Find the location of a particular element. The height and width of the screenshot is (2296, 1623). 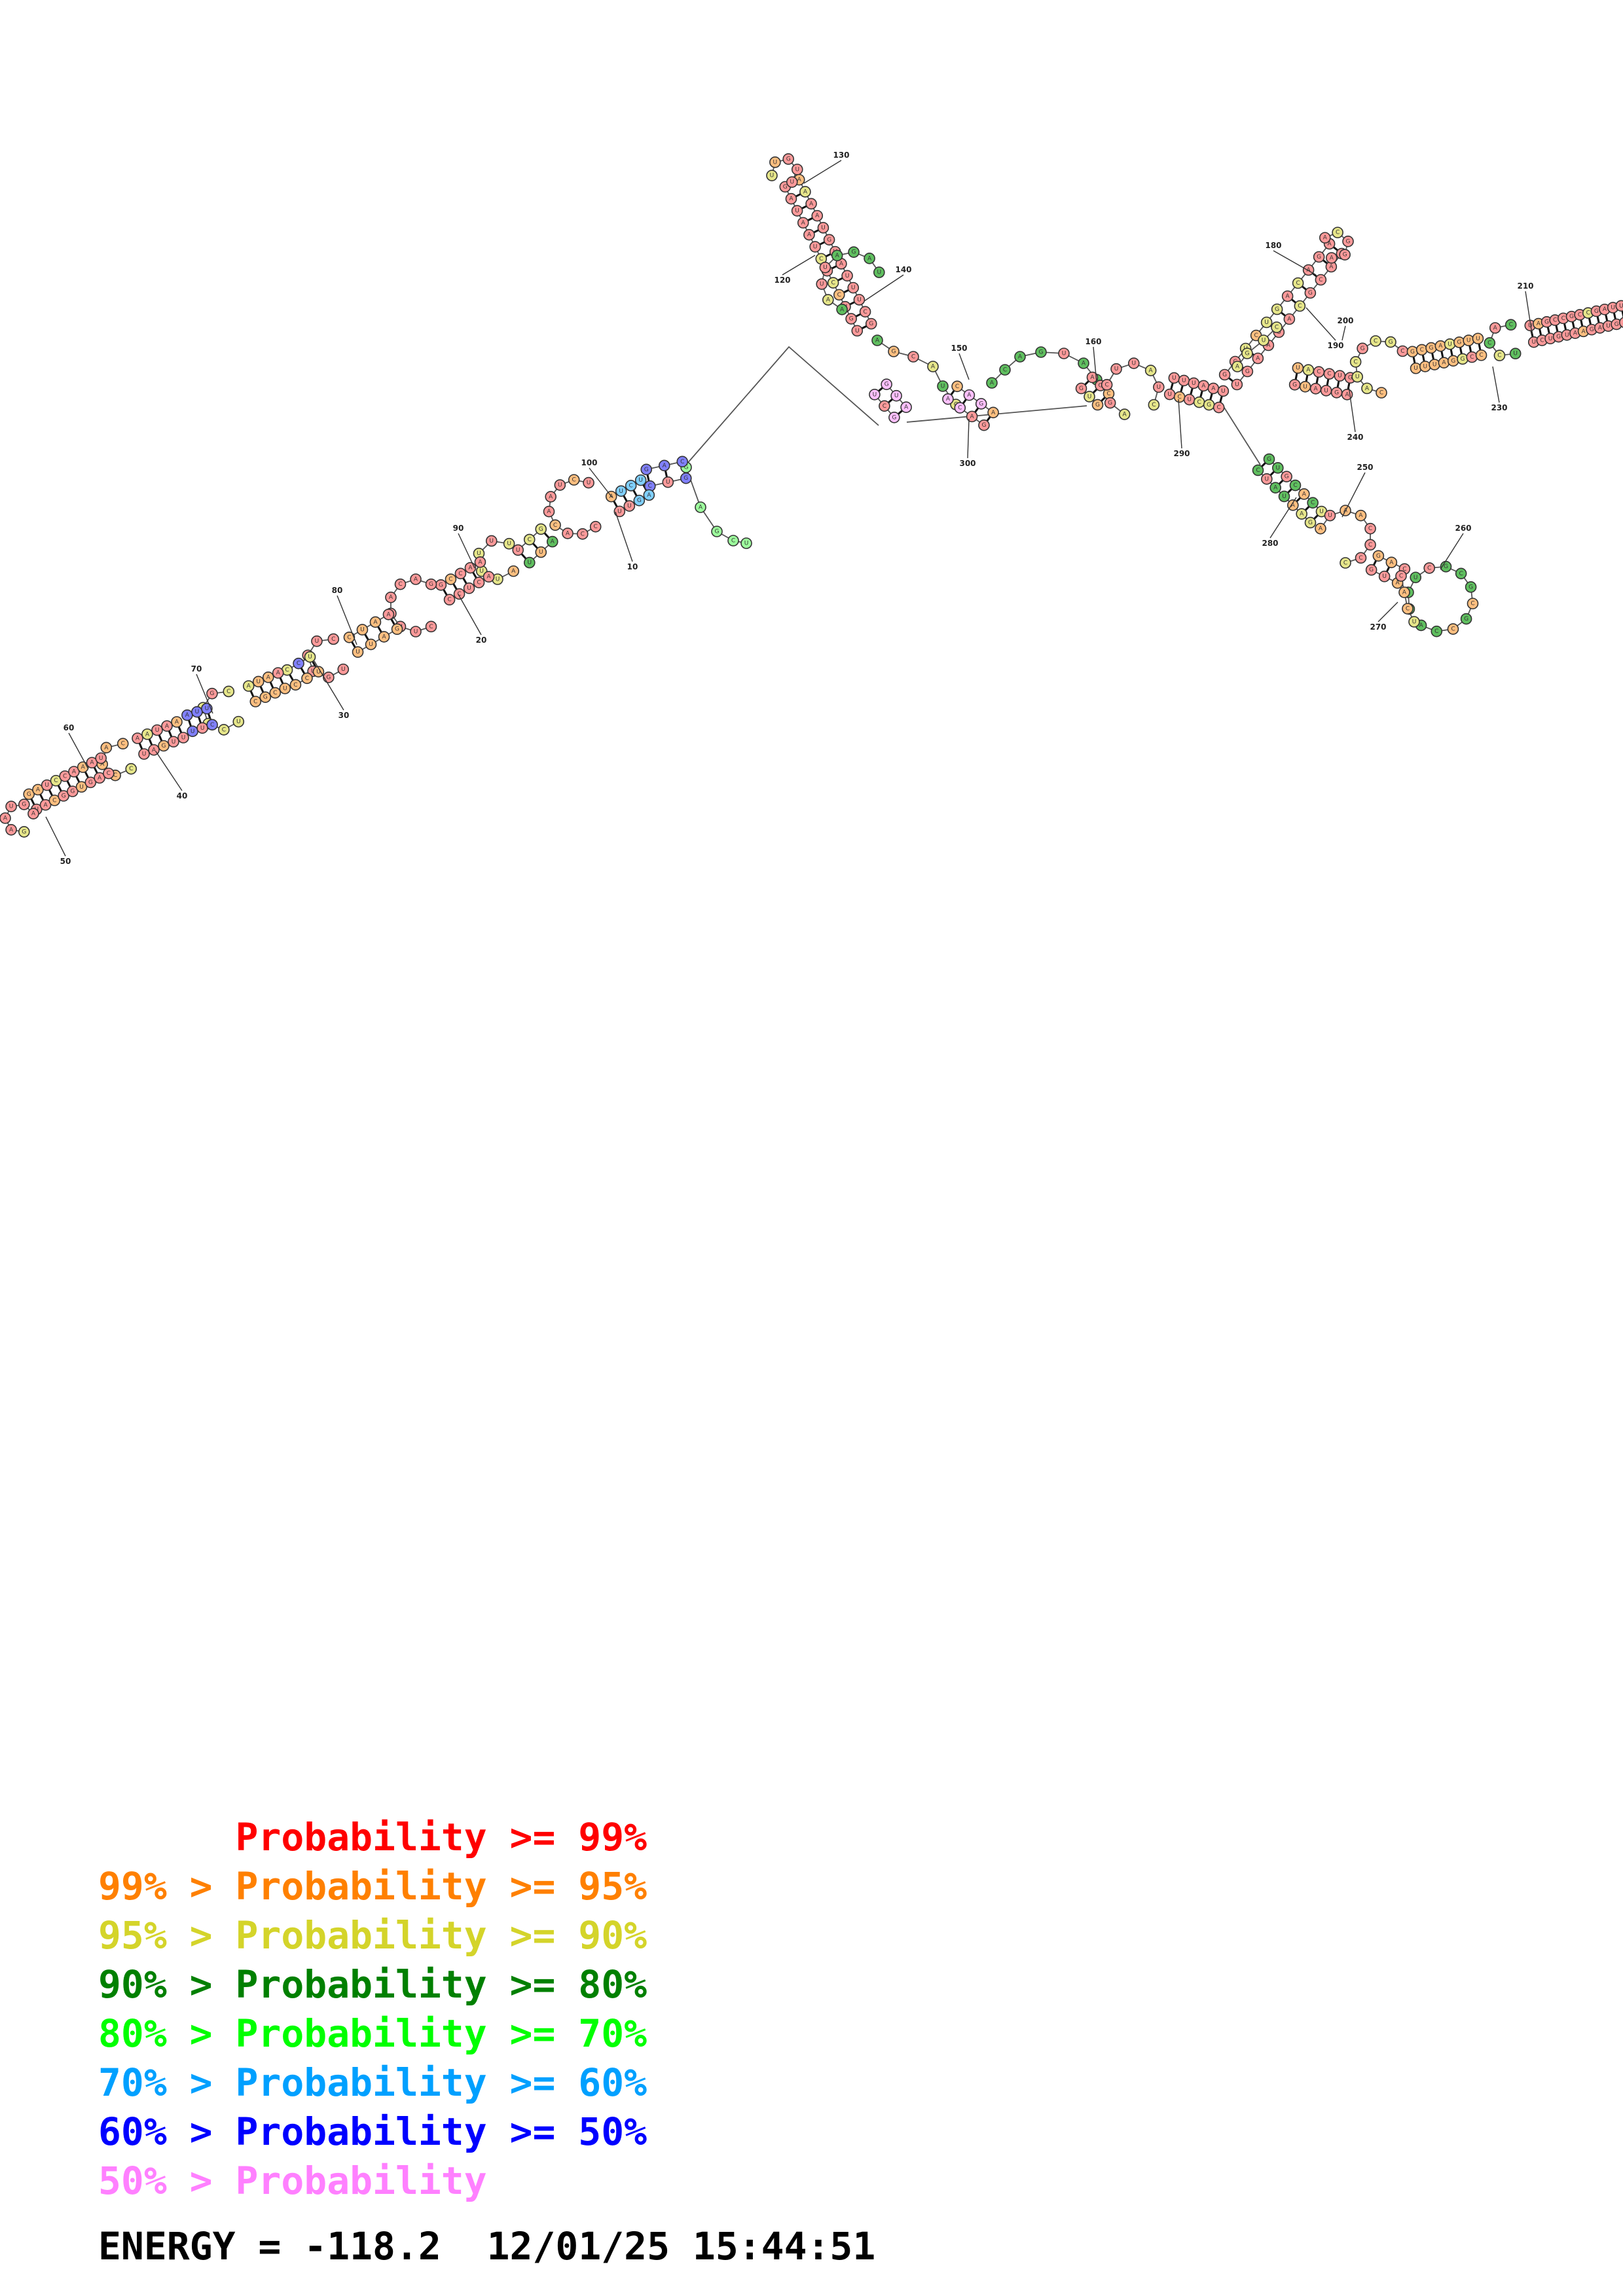

legend-item: Probability >= 99% is located at coordinates (372, 1837).